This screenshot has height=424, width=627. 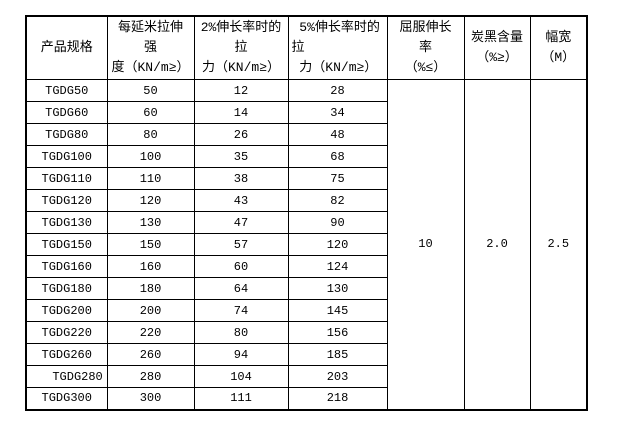 What do you see at coordinates (66, 266) in the screenshot?
I see `cell-spec: TGDG160` at bounding box center [66, 266].